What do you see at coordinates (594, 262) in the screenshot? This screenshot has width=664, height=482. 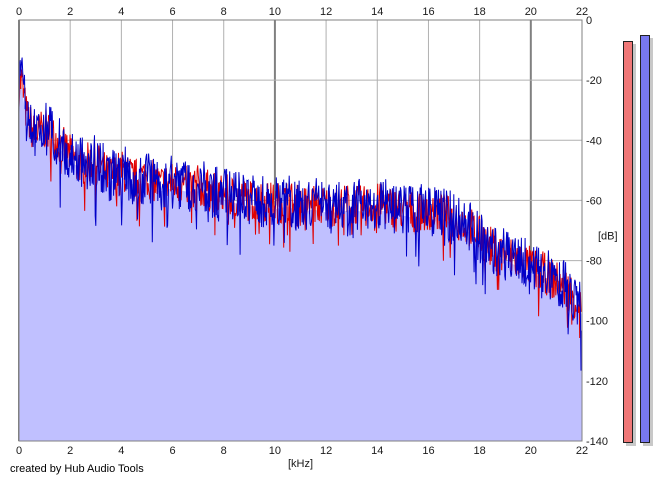 I see `y-tick-label: -80` at bounding box center [594, 262].